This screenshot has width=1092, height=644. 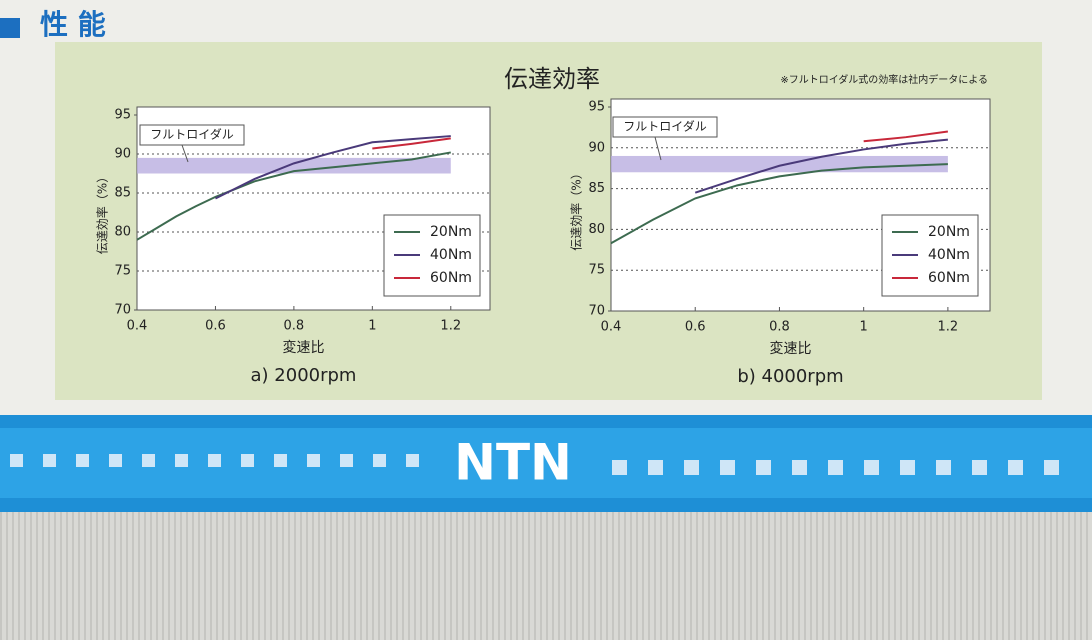 I want to click on main-title: 伝達効率, so click(x=552, y=79).